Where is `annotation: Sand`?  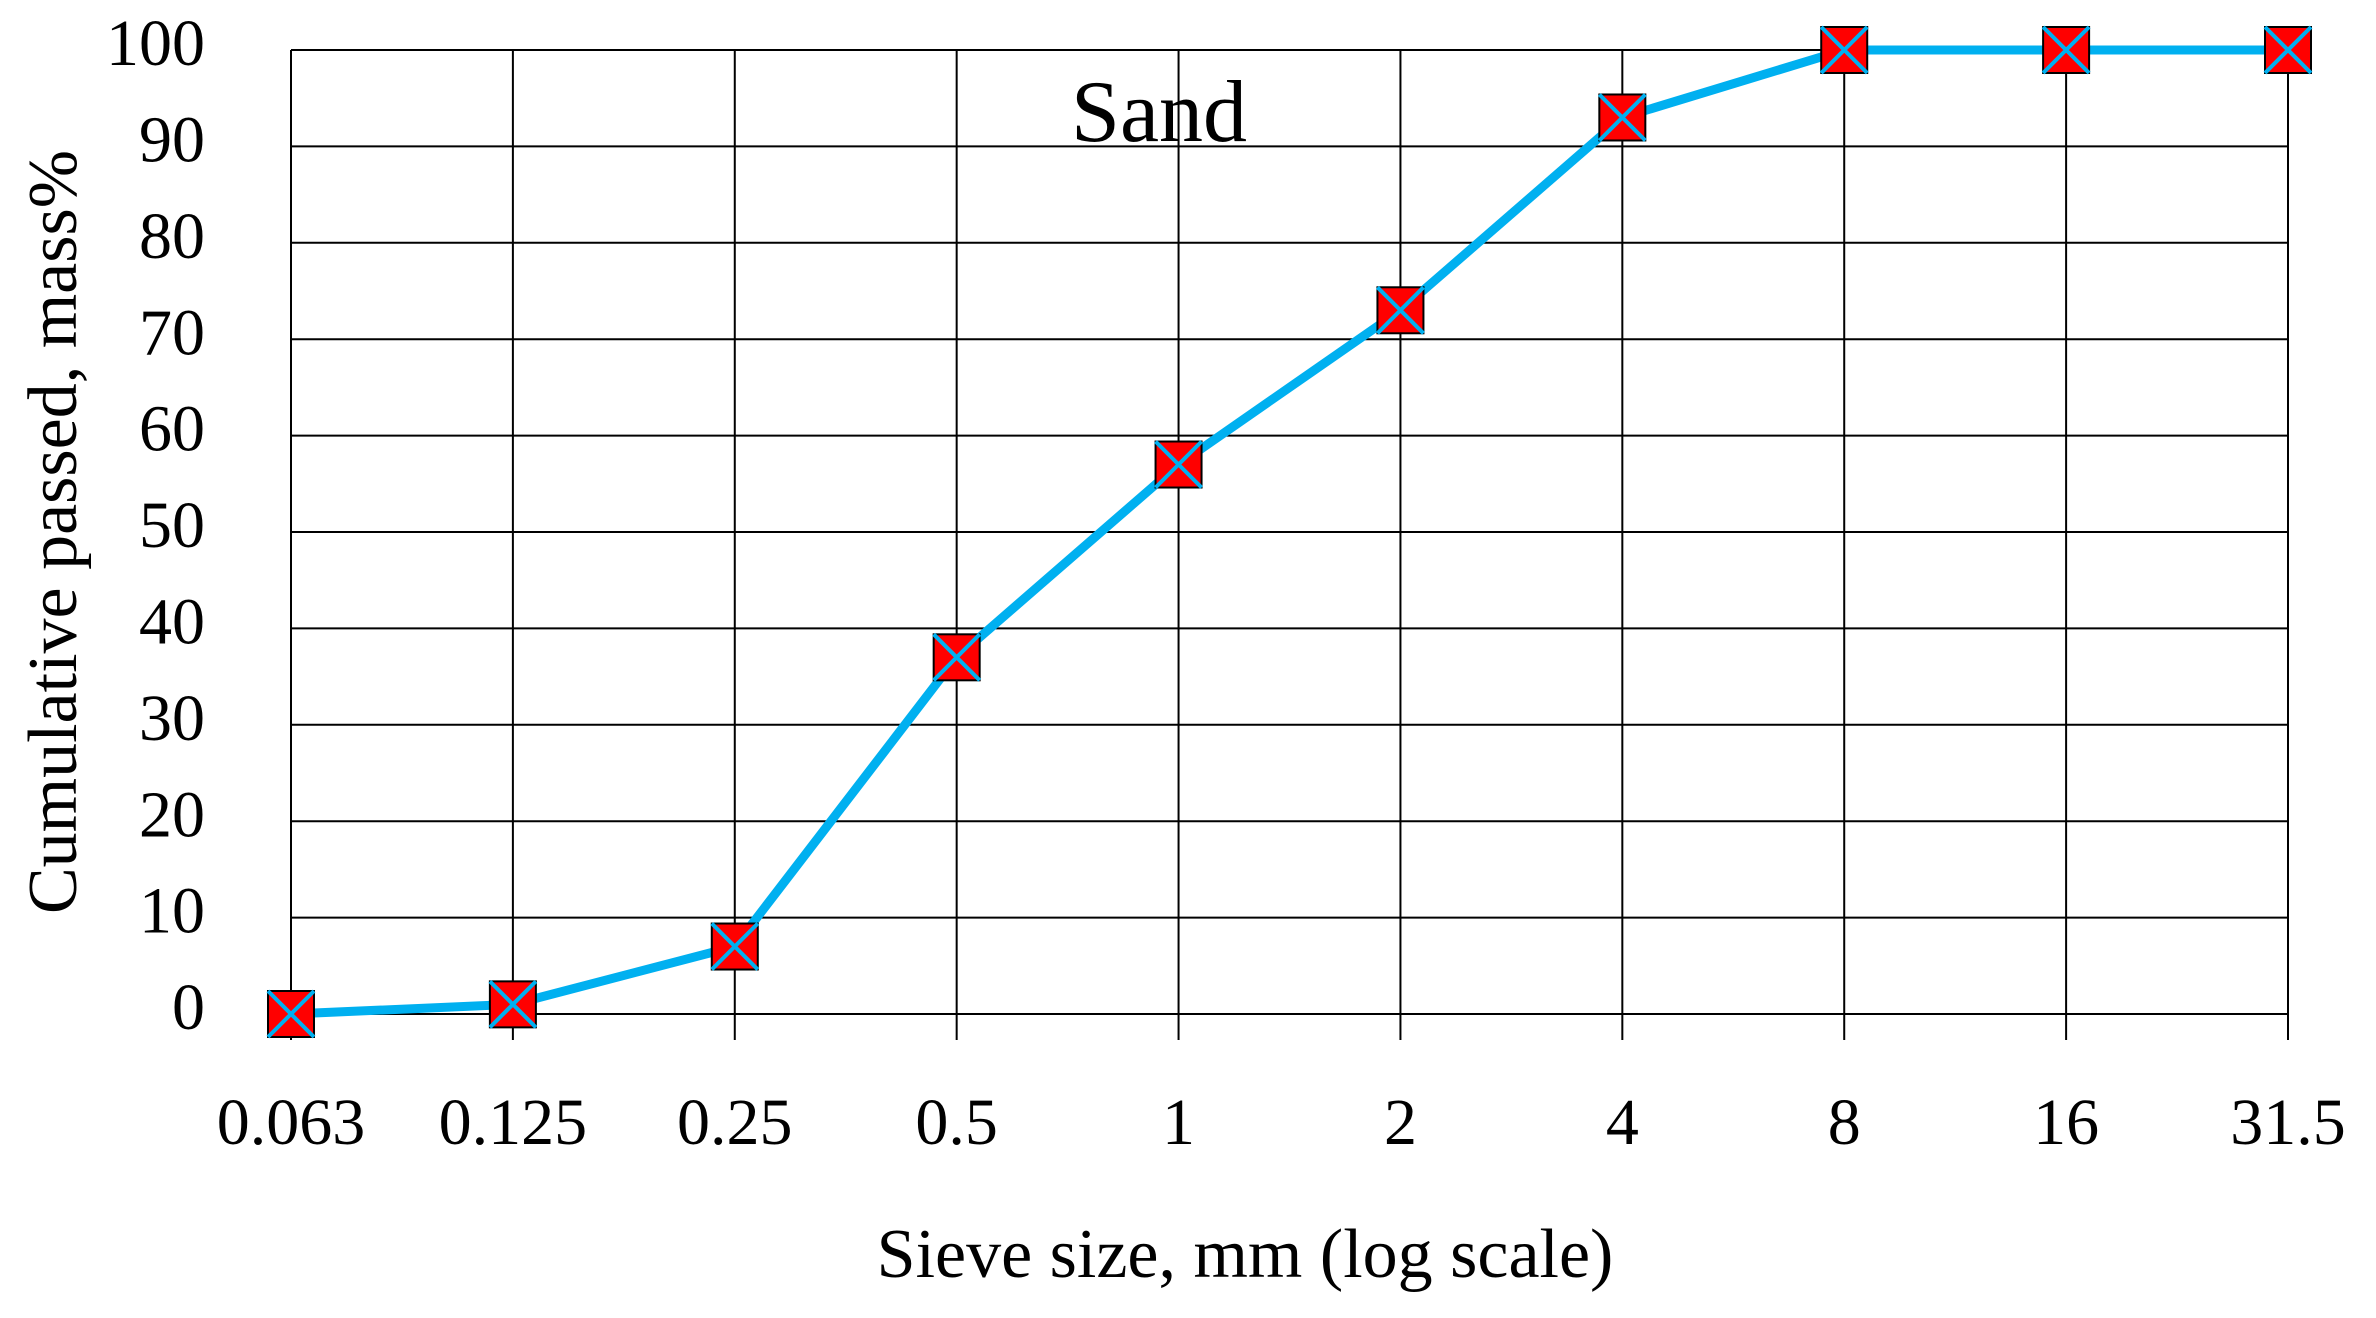
annotation: Sand is located at coordinates (1159, 112).